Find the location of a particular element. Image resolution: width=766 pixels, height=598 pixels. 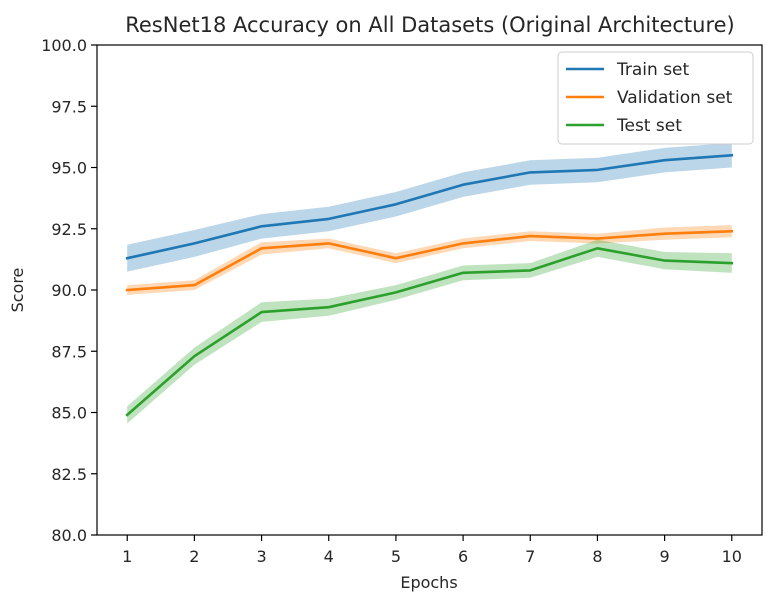

x-tick-label: 3 is located at coordinates (261, 556).